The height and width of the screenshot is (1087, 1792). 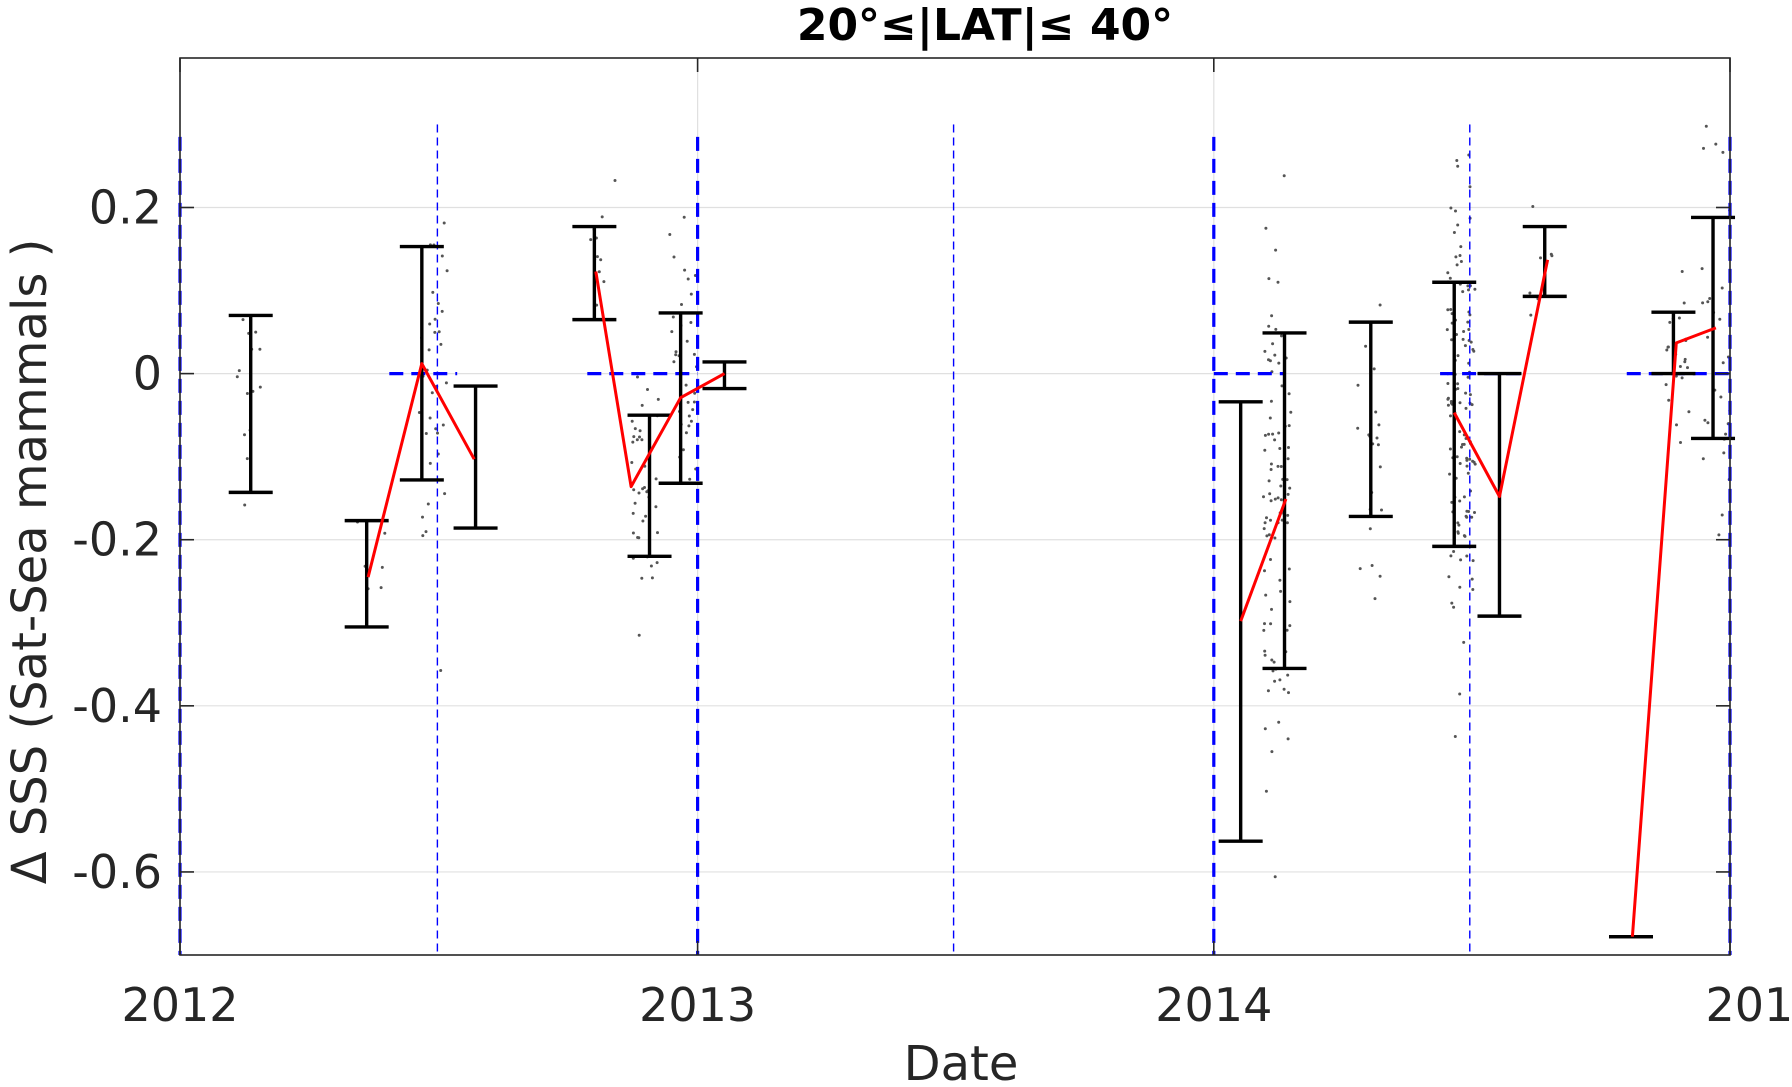 I want to click on x-tick-label: 2013, so click(x=697, y=1005).